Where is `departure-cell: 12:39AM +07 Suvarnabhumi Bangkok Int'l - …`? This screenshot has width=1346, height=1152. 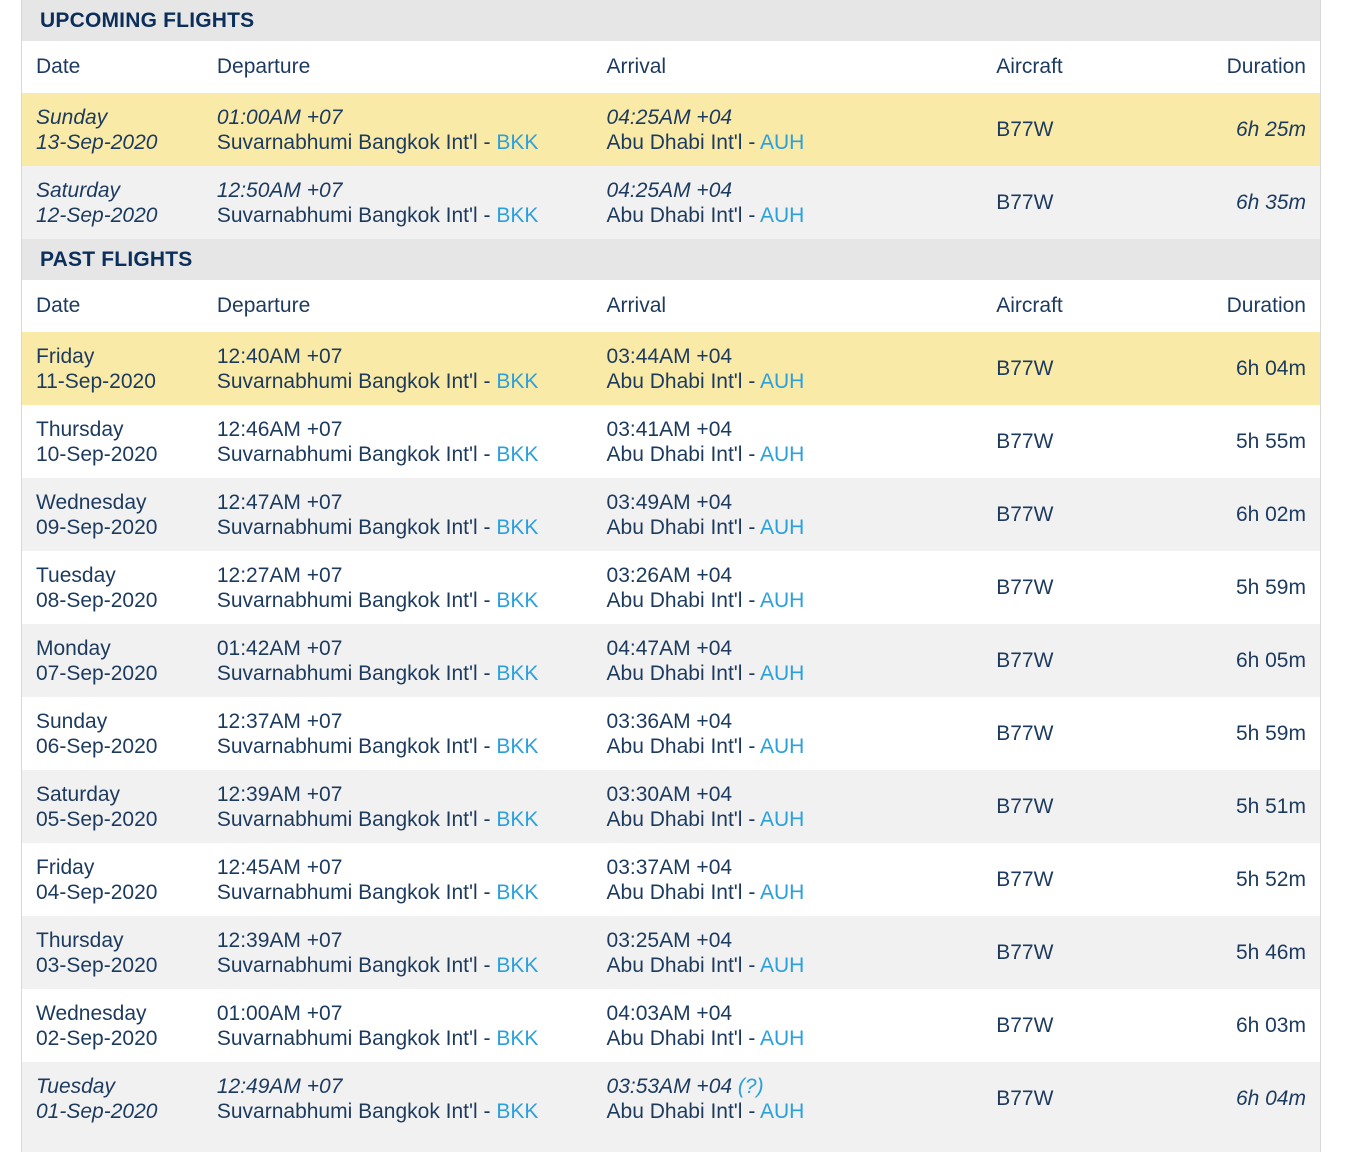 departure-cell: 12:39AM +07 Suvarnabhumi Bangkok Int'l - … is located at coordinates (412, 807).